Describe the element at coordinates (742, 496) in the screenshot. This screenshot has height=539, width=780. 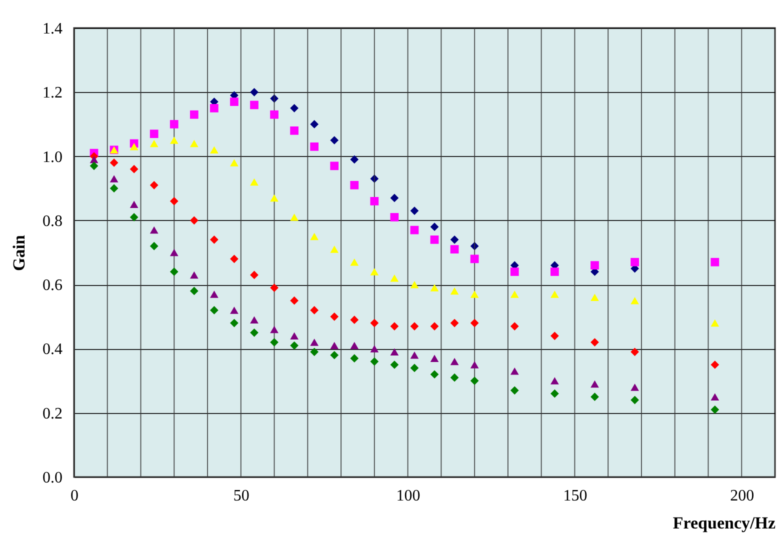
I see `x-tick-label: 200` at that location.